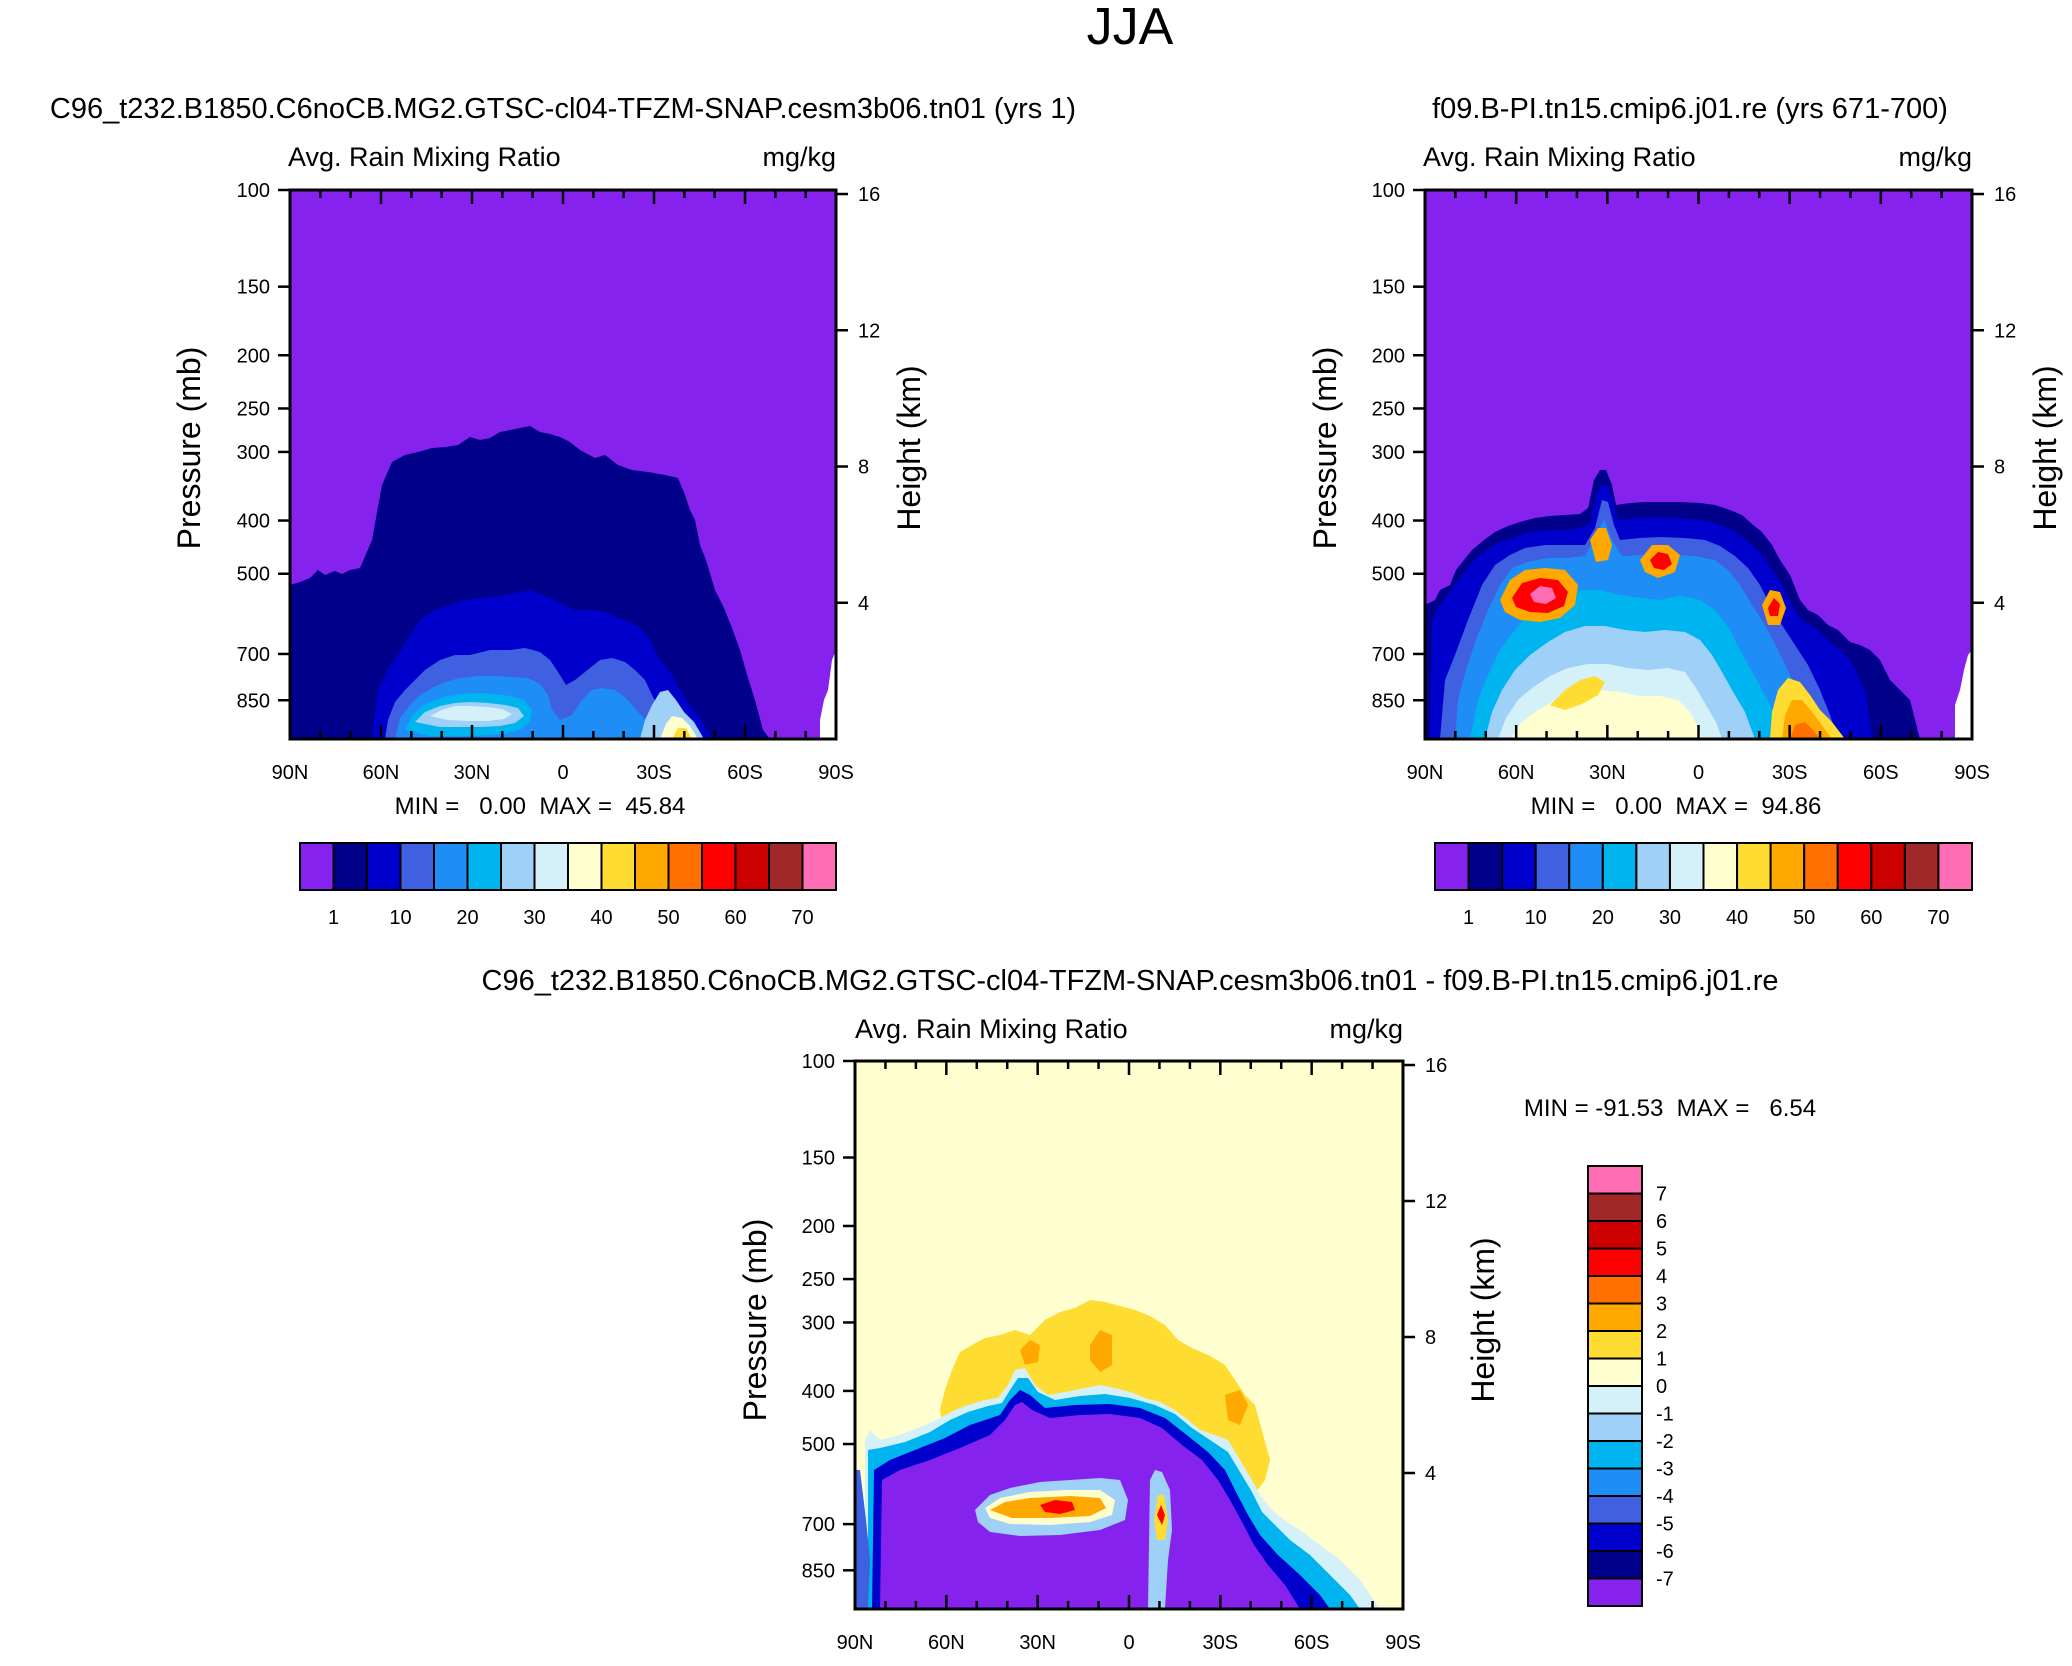  I want to click on z-tick-label: 8, so click(1999, 468).